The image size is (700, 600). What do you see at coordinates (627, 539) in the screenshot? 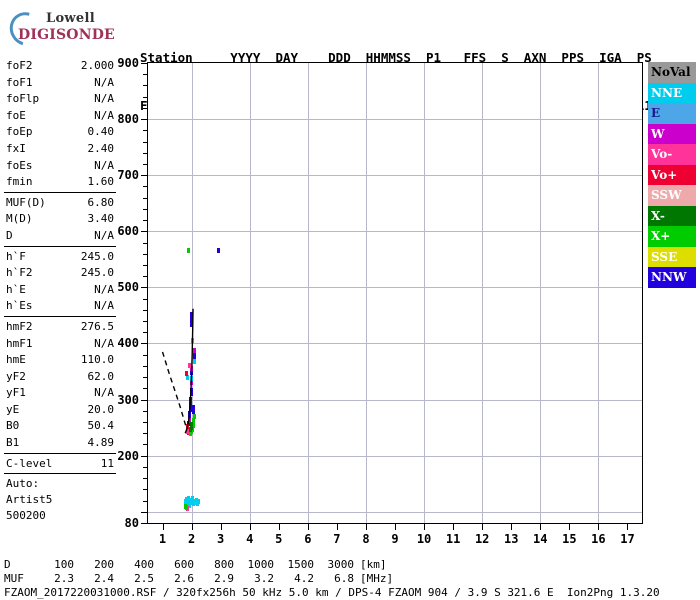
I see `x-axis-label: 17` at bounding box center [627, 539].